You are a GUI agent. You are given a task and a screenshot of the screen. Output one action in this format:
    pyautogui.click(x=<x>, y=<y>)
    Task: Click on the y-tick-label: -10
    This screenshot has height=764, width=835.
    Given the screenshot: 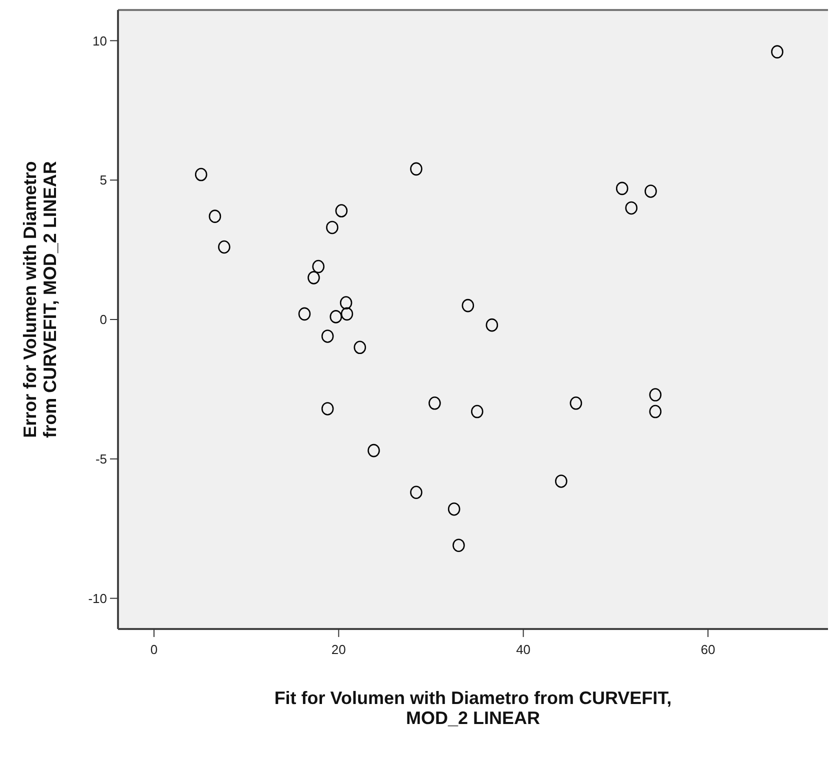 What is the action you would take?
    pyautogui.click(x=97, y=598)
    